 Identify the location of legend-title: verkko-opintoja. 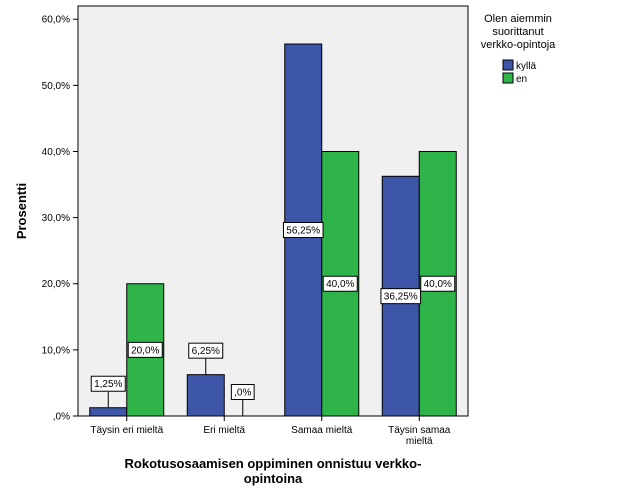
(518, 45).